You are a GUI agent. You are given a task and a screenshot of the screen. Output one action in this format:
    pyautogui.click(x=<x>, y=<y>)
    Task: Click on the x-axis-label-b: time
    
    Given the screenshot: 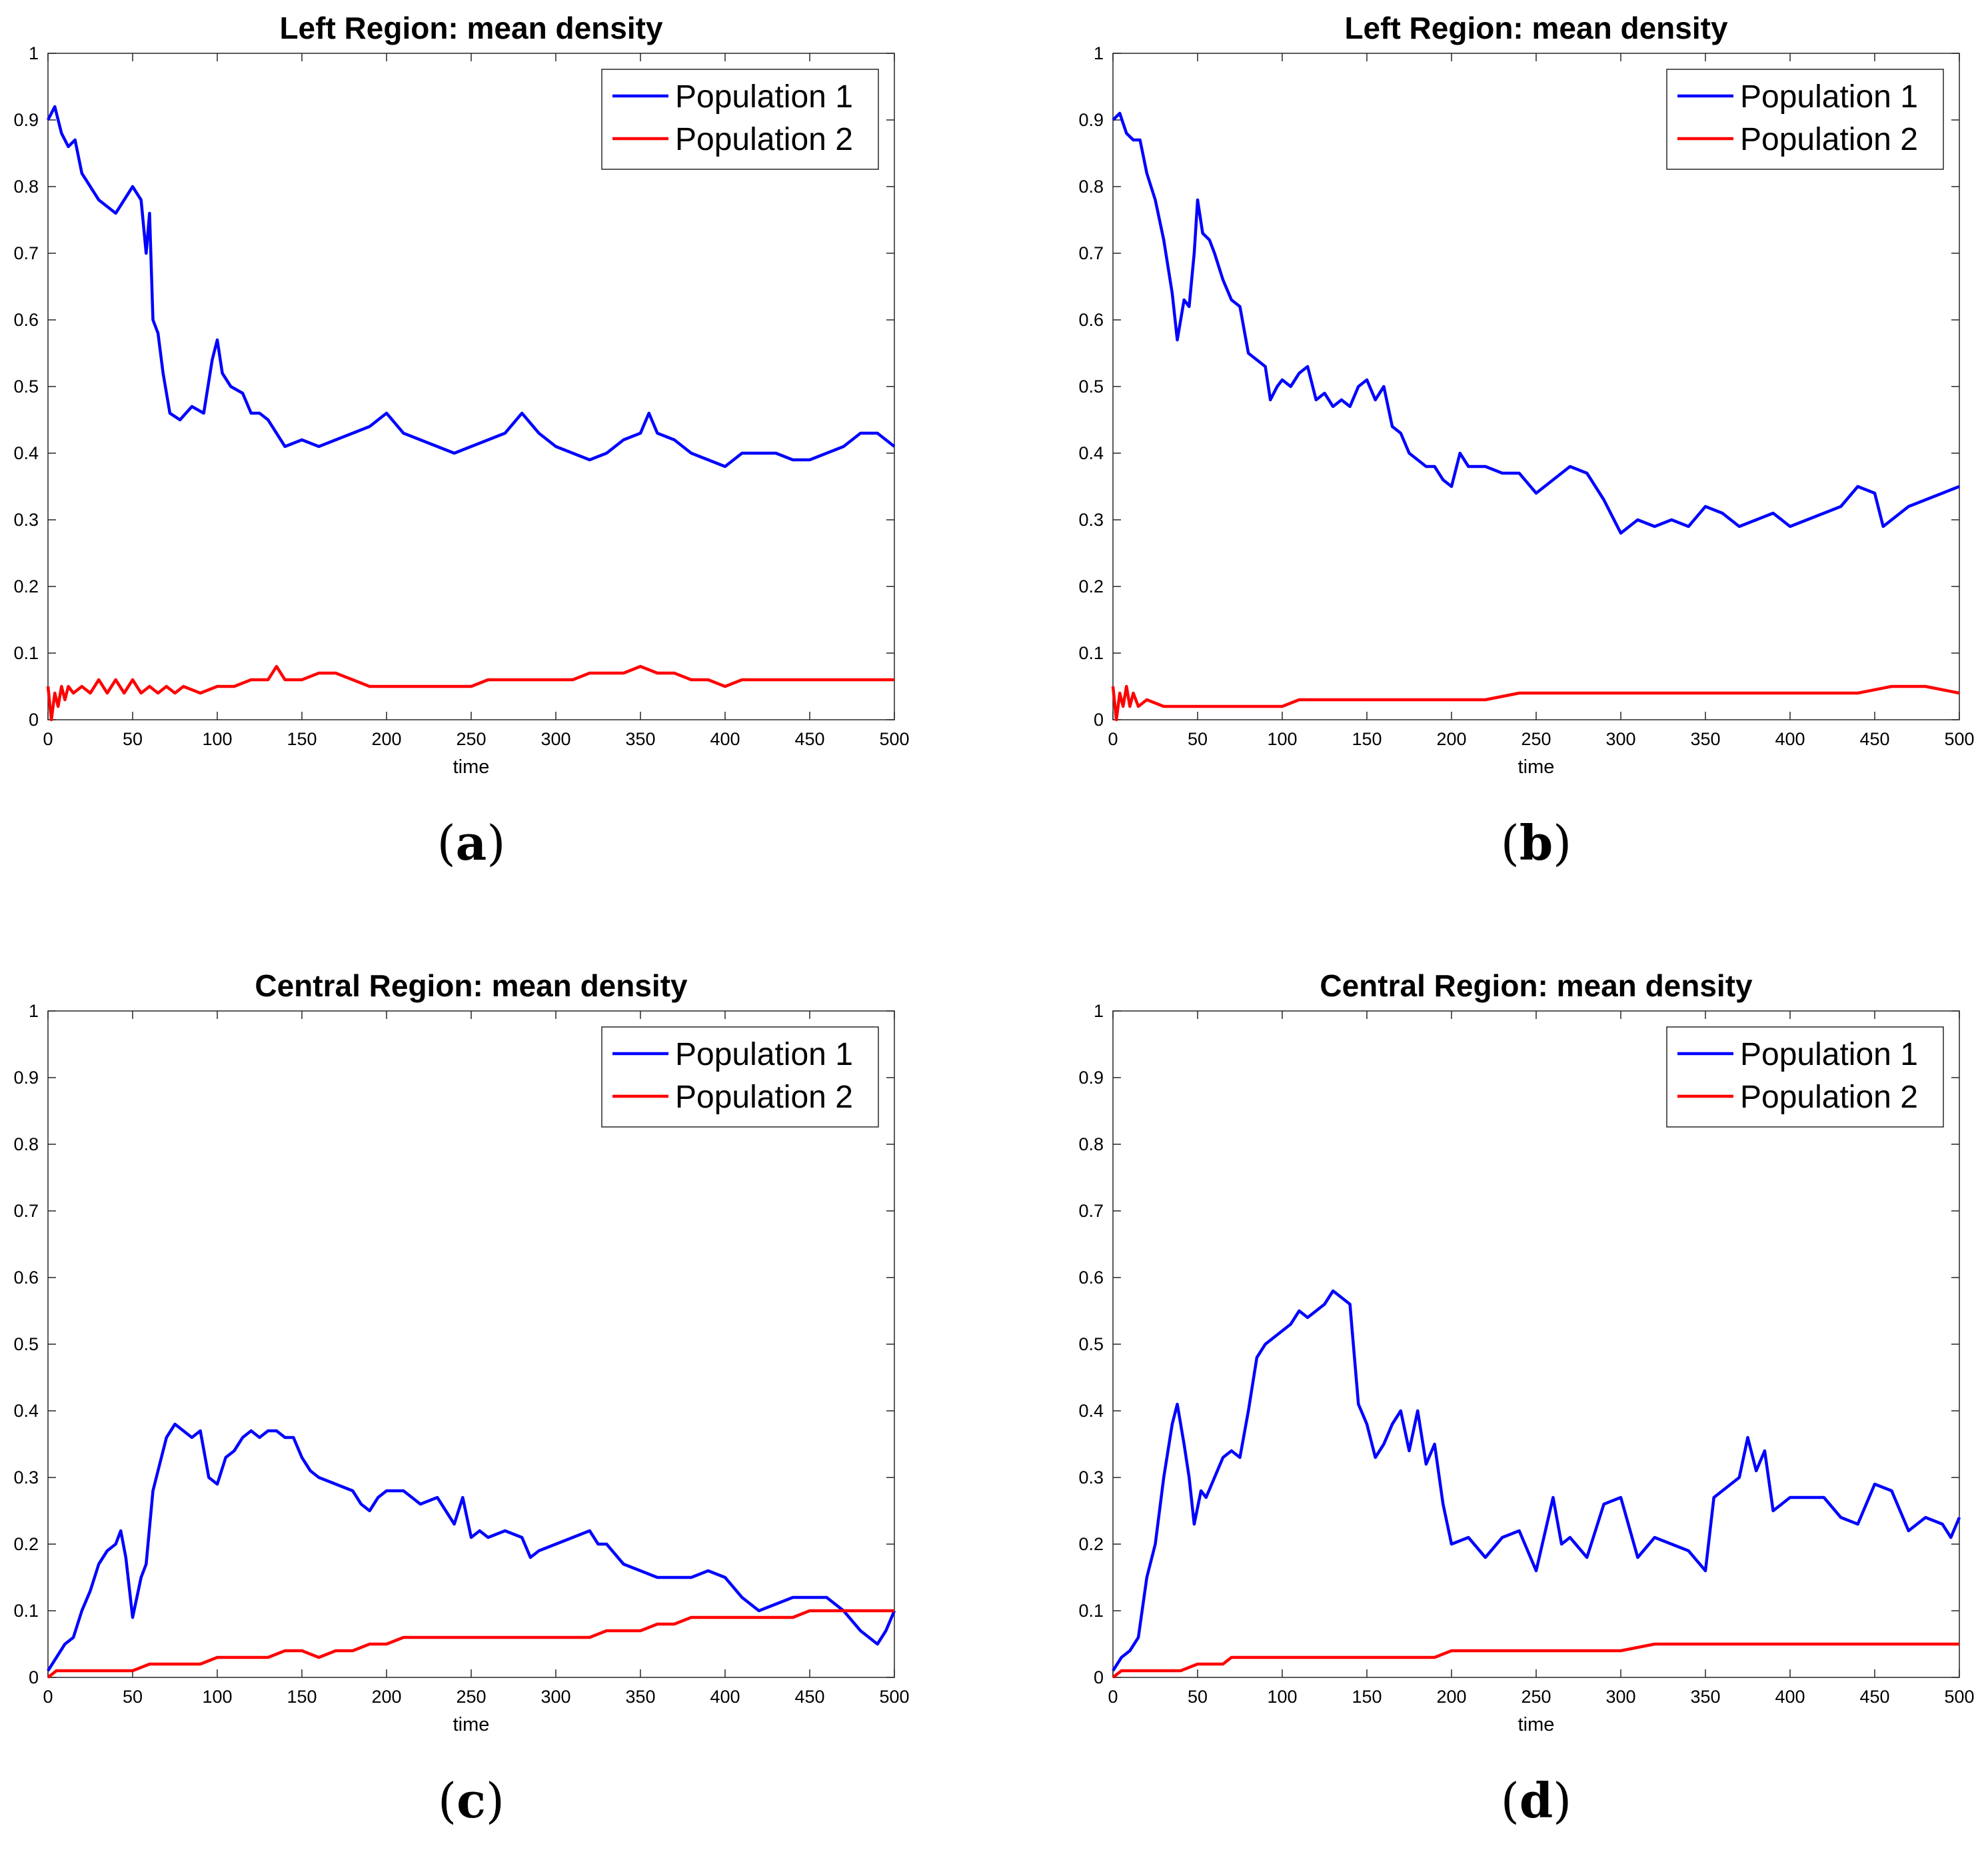 What is the action you would take?
    pyautogui.click(x=1536, y=767)
    